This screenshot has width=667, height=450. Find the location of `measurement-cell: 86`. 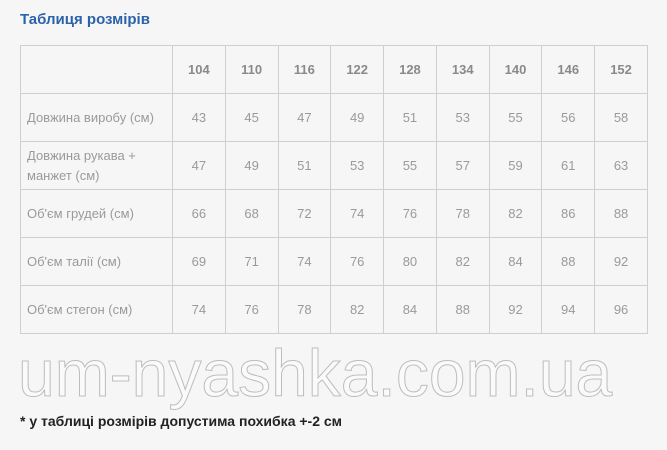

measurement-cell: 86 is located at coordinates (568, 213).